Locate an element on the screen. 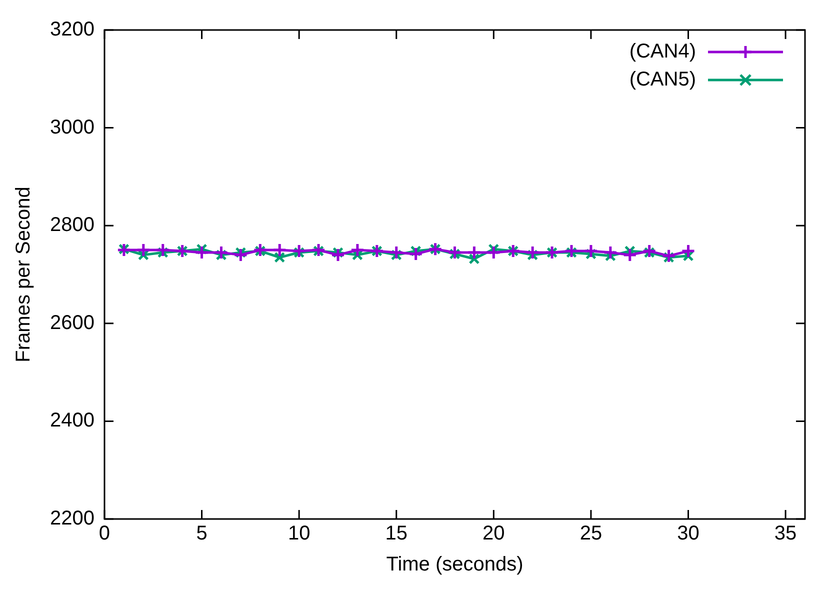  y-tick-label: 3200 is located at coordinates (72, 29).